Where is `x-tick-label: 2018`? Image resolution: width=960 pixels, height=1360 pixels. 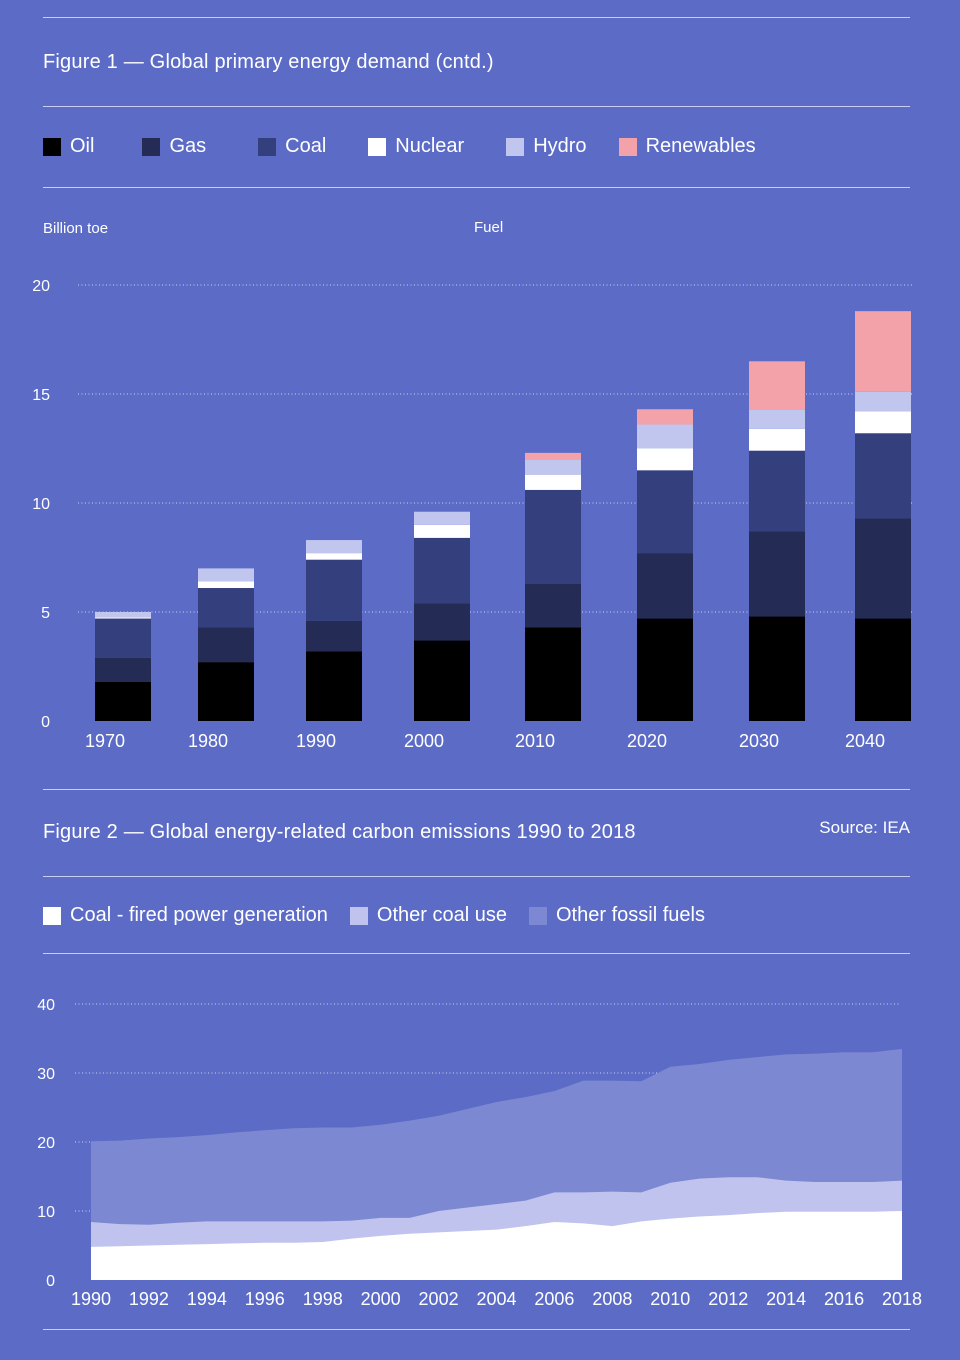
x-tick-label: 2018 is located at coordinates (902, 1299).